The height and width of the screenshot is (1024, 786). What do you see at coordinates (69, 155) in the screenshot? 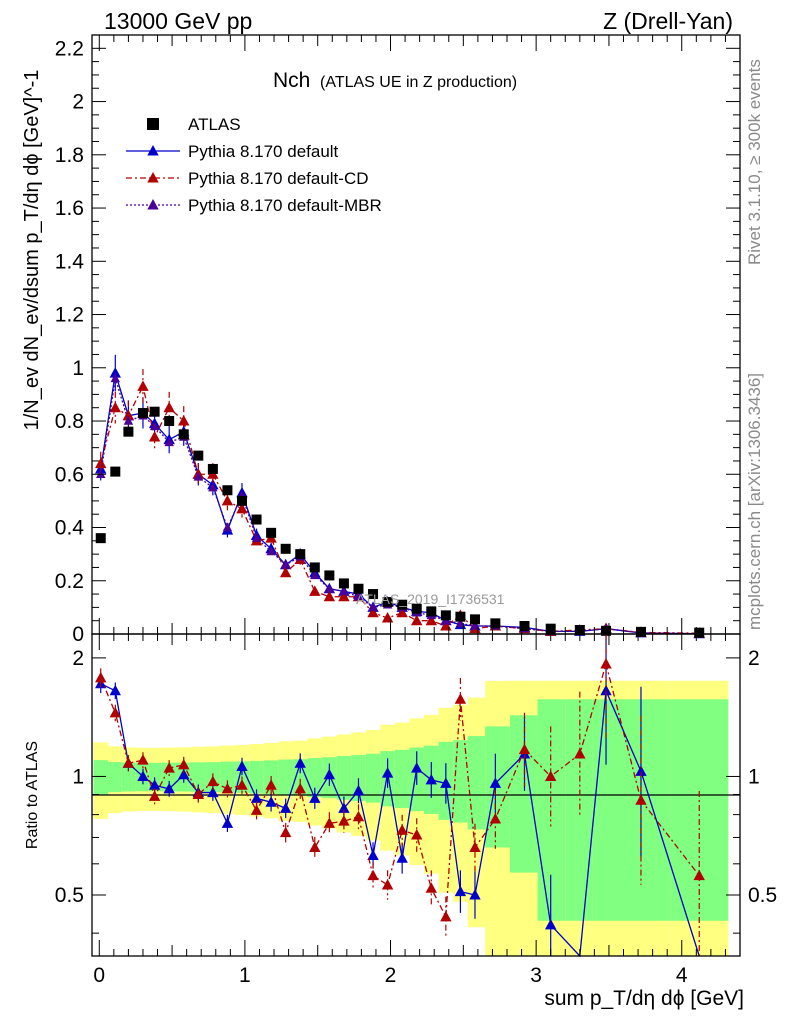
I see `y-tick-label: 1.8` at bounding box center [69, 155].